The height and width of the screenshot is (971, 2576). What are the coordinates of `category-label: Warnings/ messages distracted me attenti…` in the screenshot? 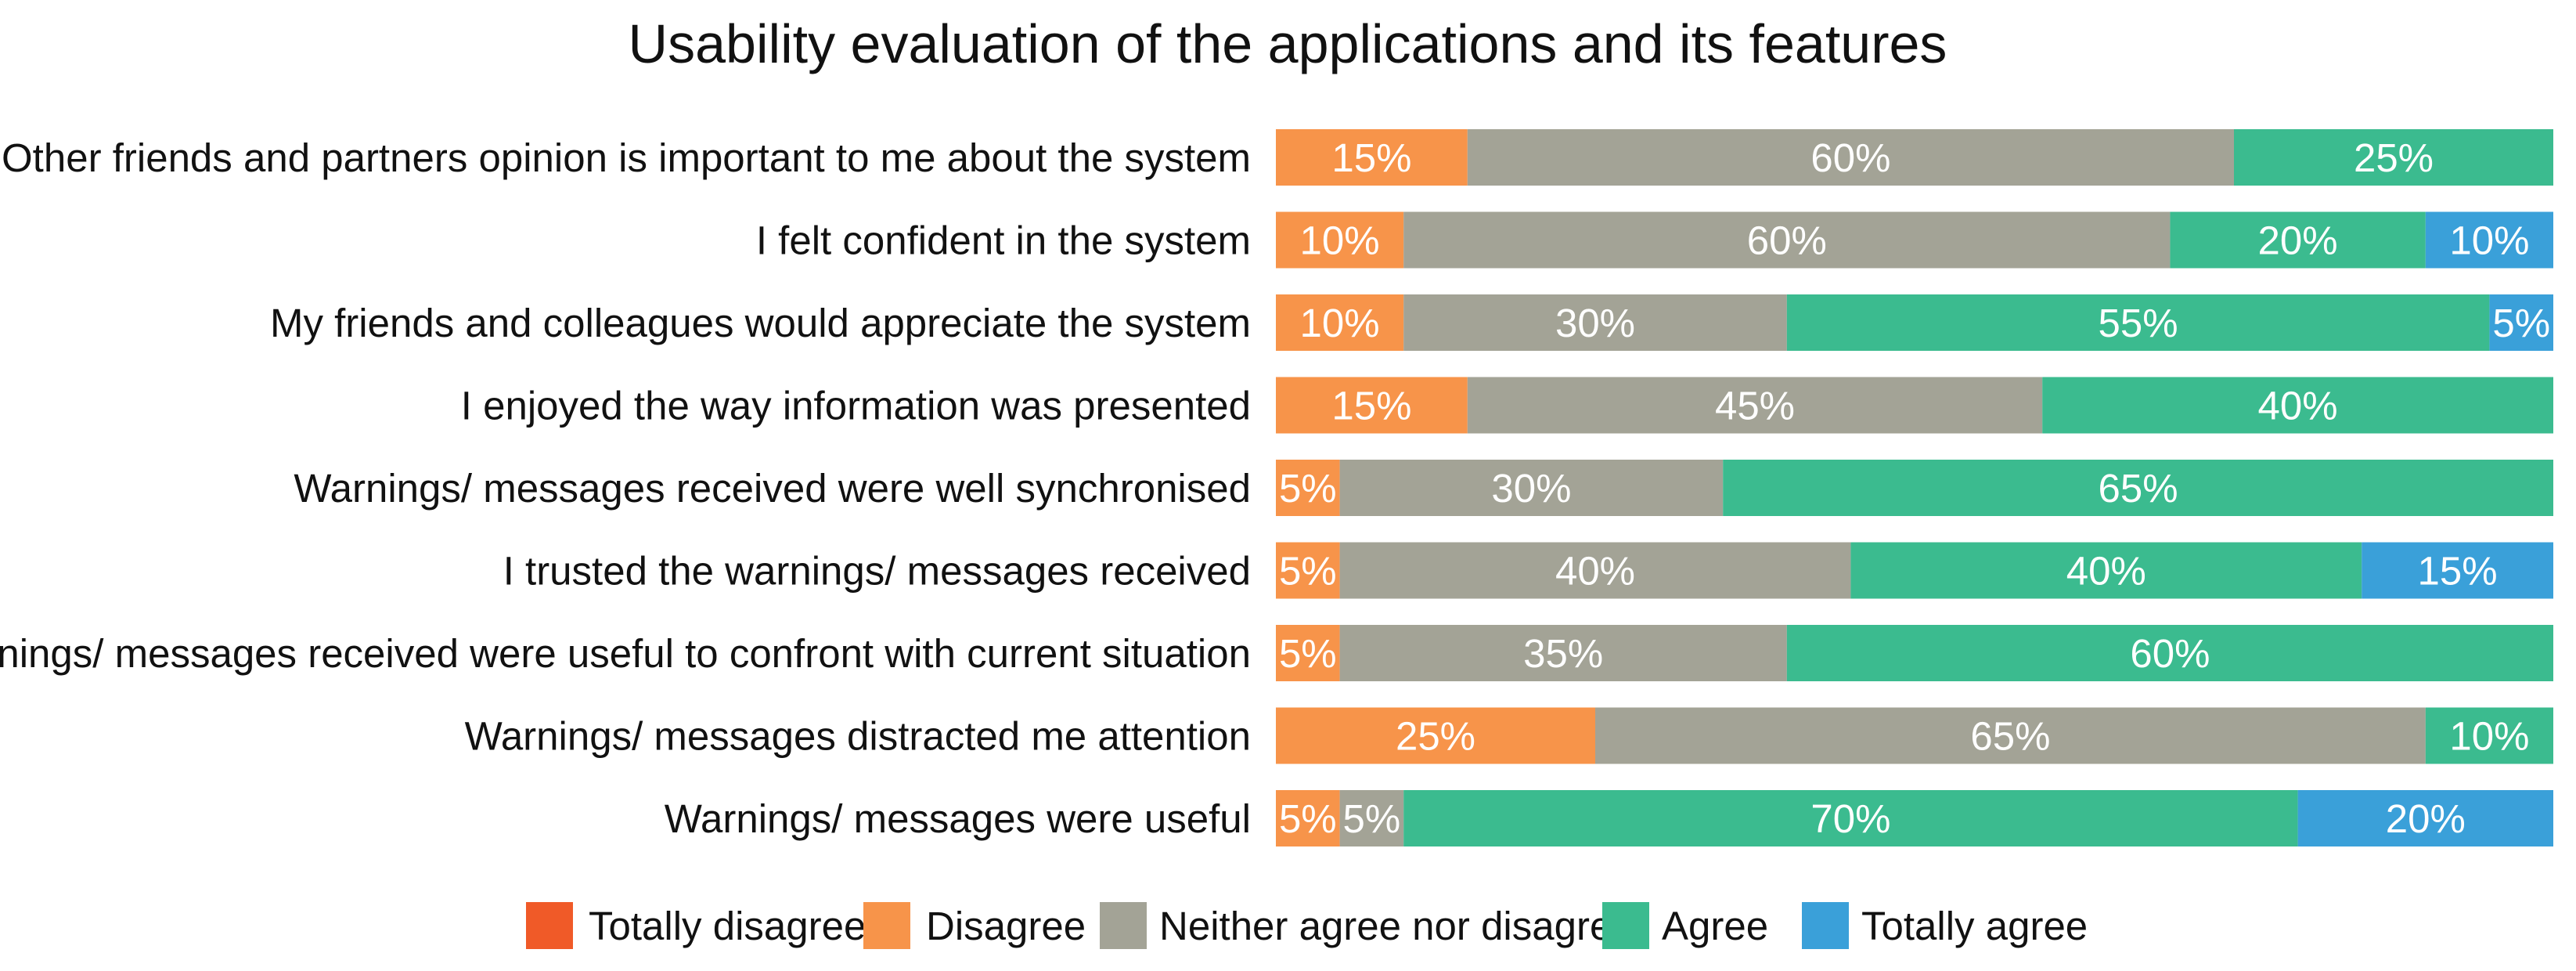 It's located at (858, 737).